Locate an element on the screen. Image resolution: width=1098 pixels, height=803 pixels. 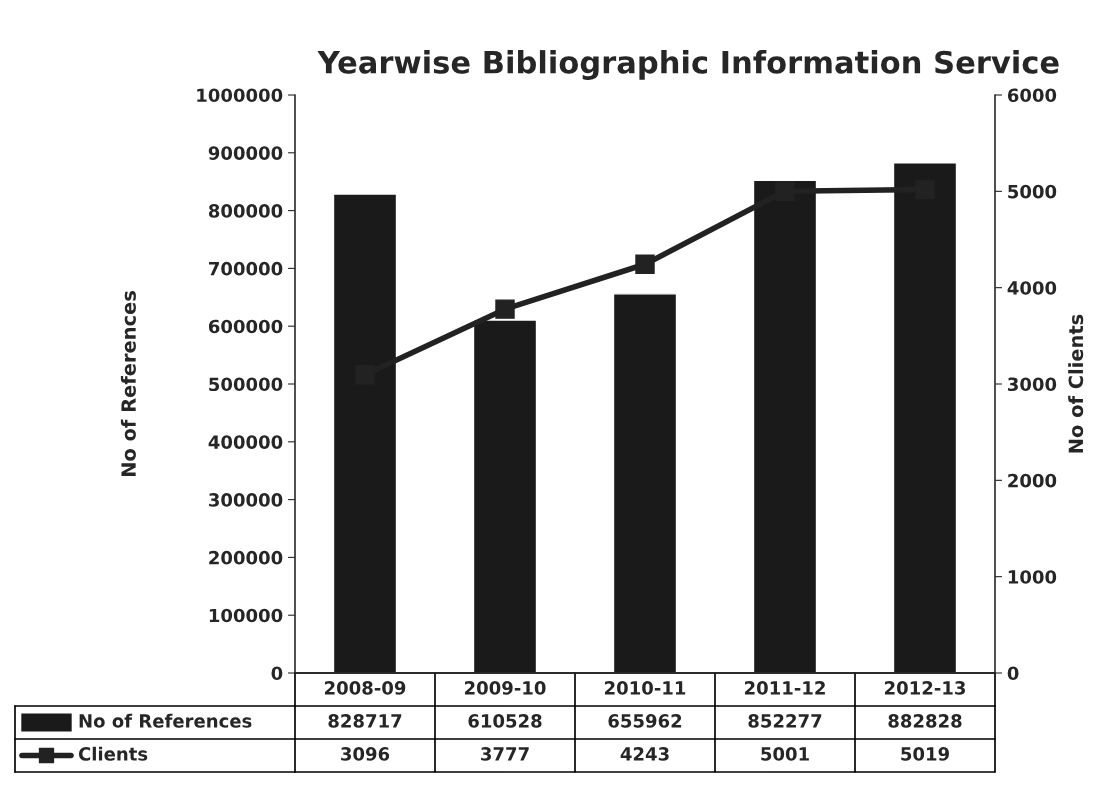
y-tick-label: 500000 is located at coordinates (246, 384).